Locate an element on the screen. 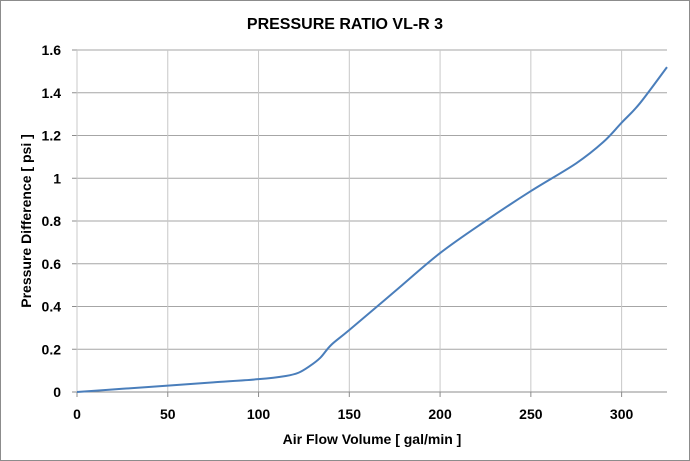  x-tick-label: 0 is located at coordinates (77, 414).